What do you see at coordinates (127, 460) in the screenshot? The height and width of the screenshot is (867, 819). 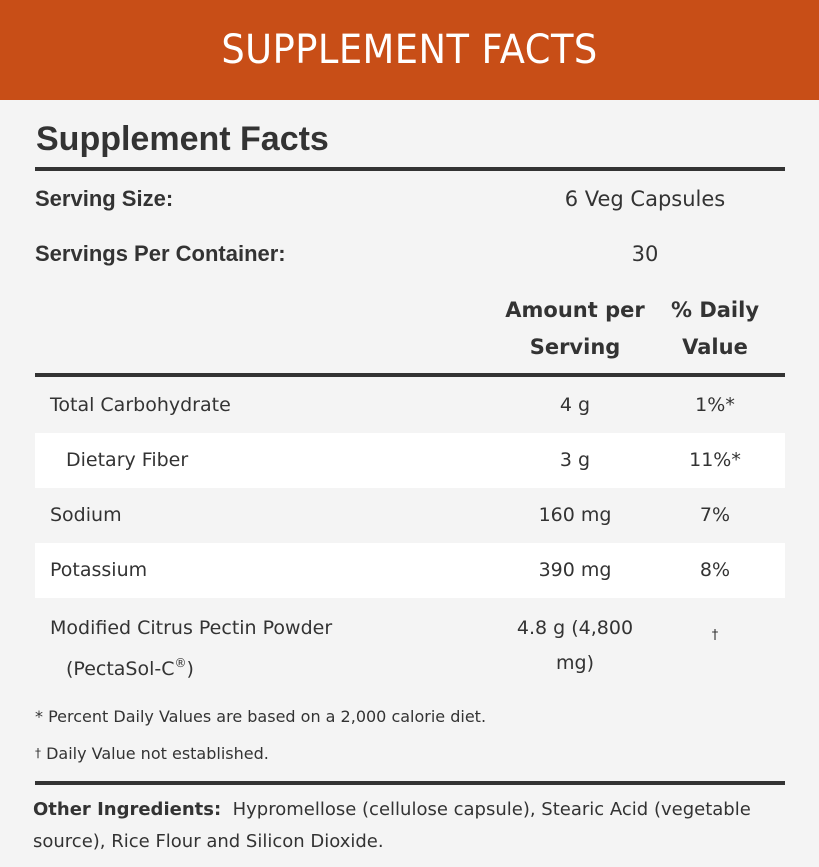 I see `nutrient-name: Dietary Fiber` at bounding box center [127, 460].